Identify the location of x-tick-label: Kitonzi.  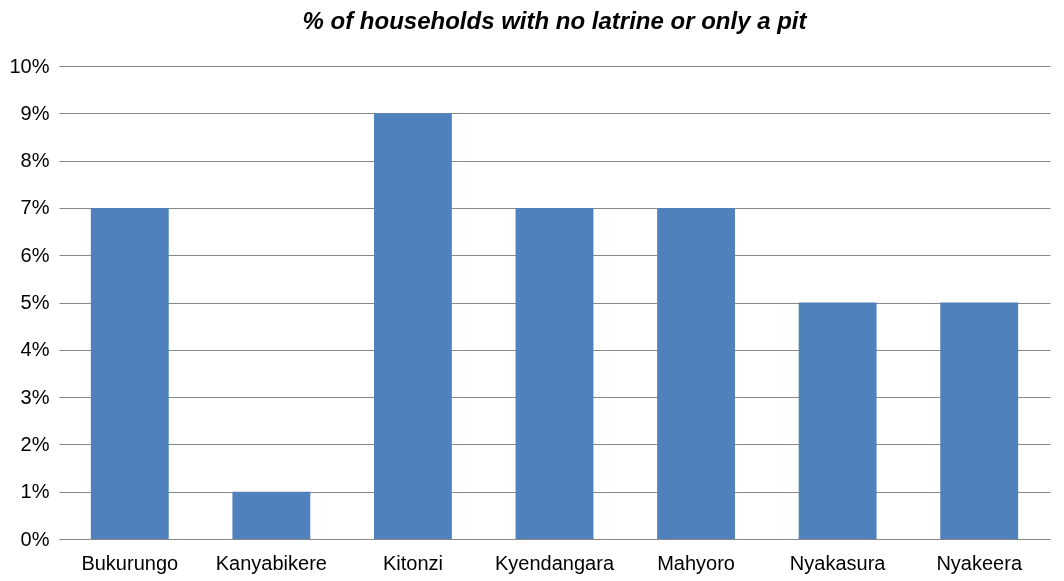
(412, 562).